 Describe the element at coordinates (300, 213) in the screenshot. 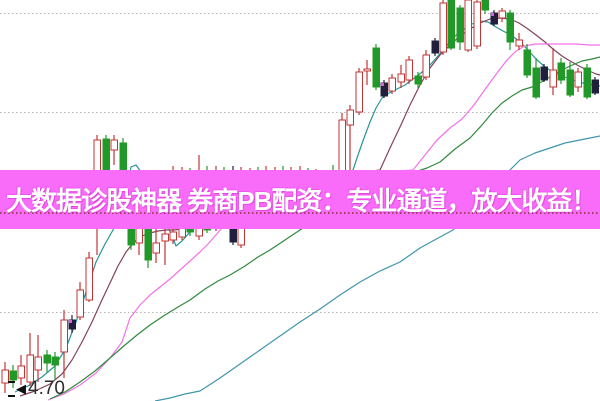

I see `banner-gridline` at that location.